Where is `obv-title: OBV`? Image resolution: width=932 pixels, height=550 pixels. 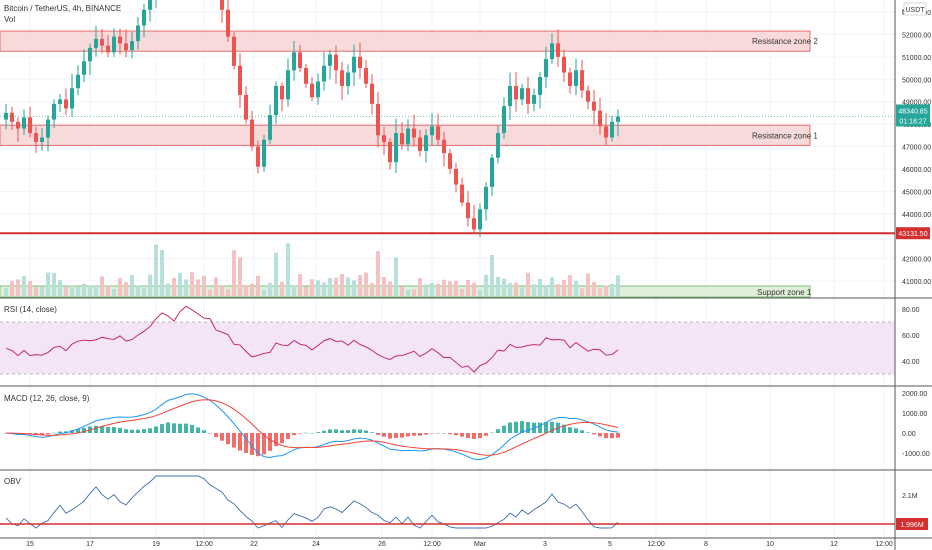
obv-title: OBV is located at coordinates (12, 481).